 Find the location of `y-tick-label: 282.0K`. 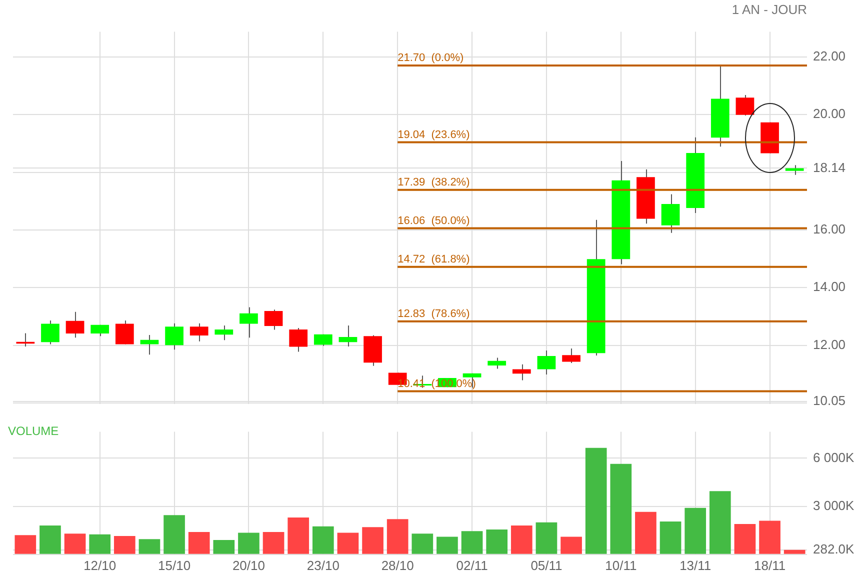

y-tick-label: 282.0K is located at coordinates (834, 548).